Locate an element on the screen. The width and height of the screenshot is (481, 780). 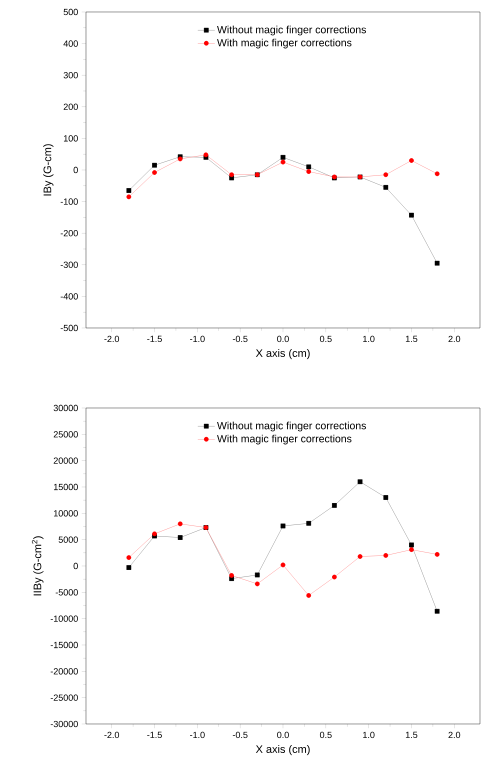
y-tick-label: -5000 is located at coordinates (67, 592).